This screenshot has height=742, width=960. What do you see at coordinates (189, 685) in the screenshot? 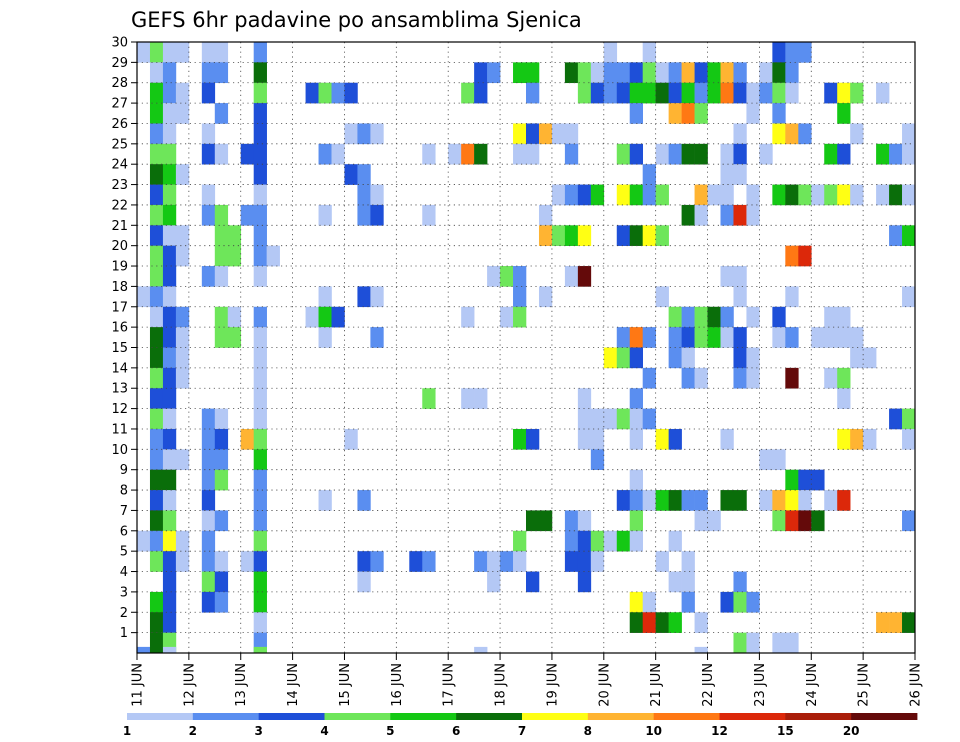
I see `x-tick-label: 12 JUN` at bounding box center [189, 685].